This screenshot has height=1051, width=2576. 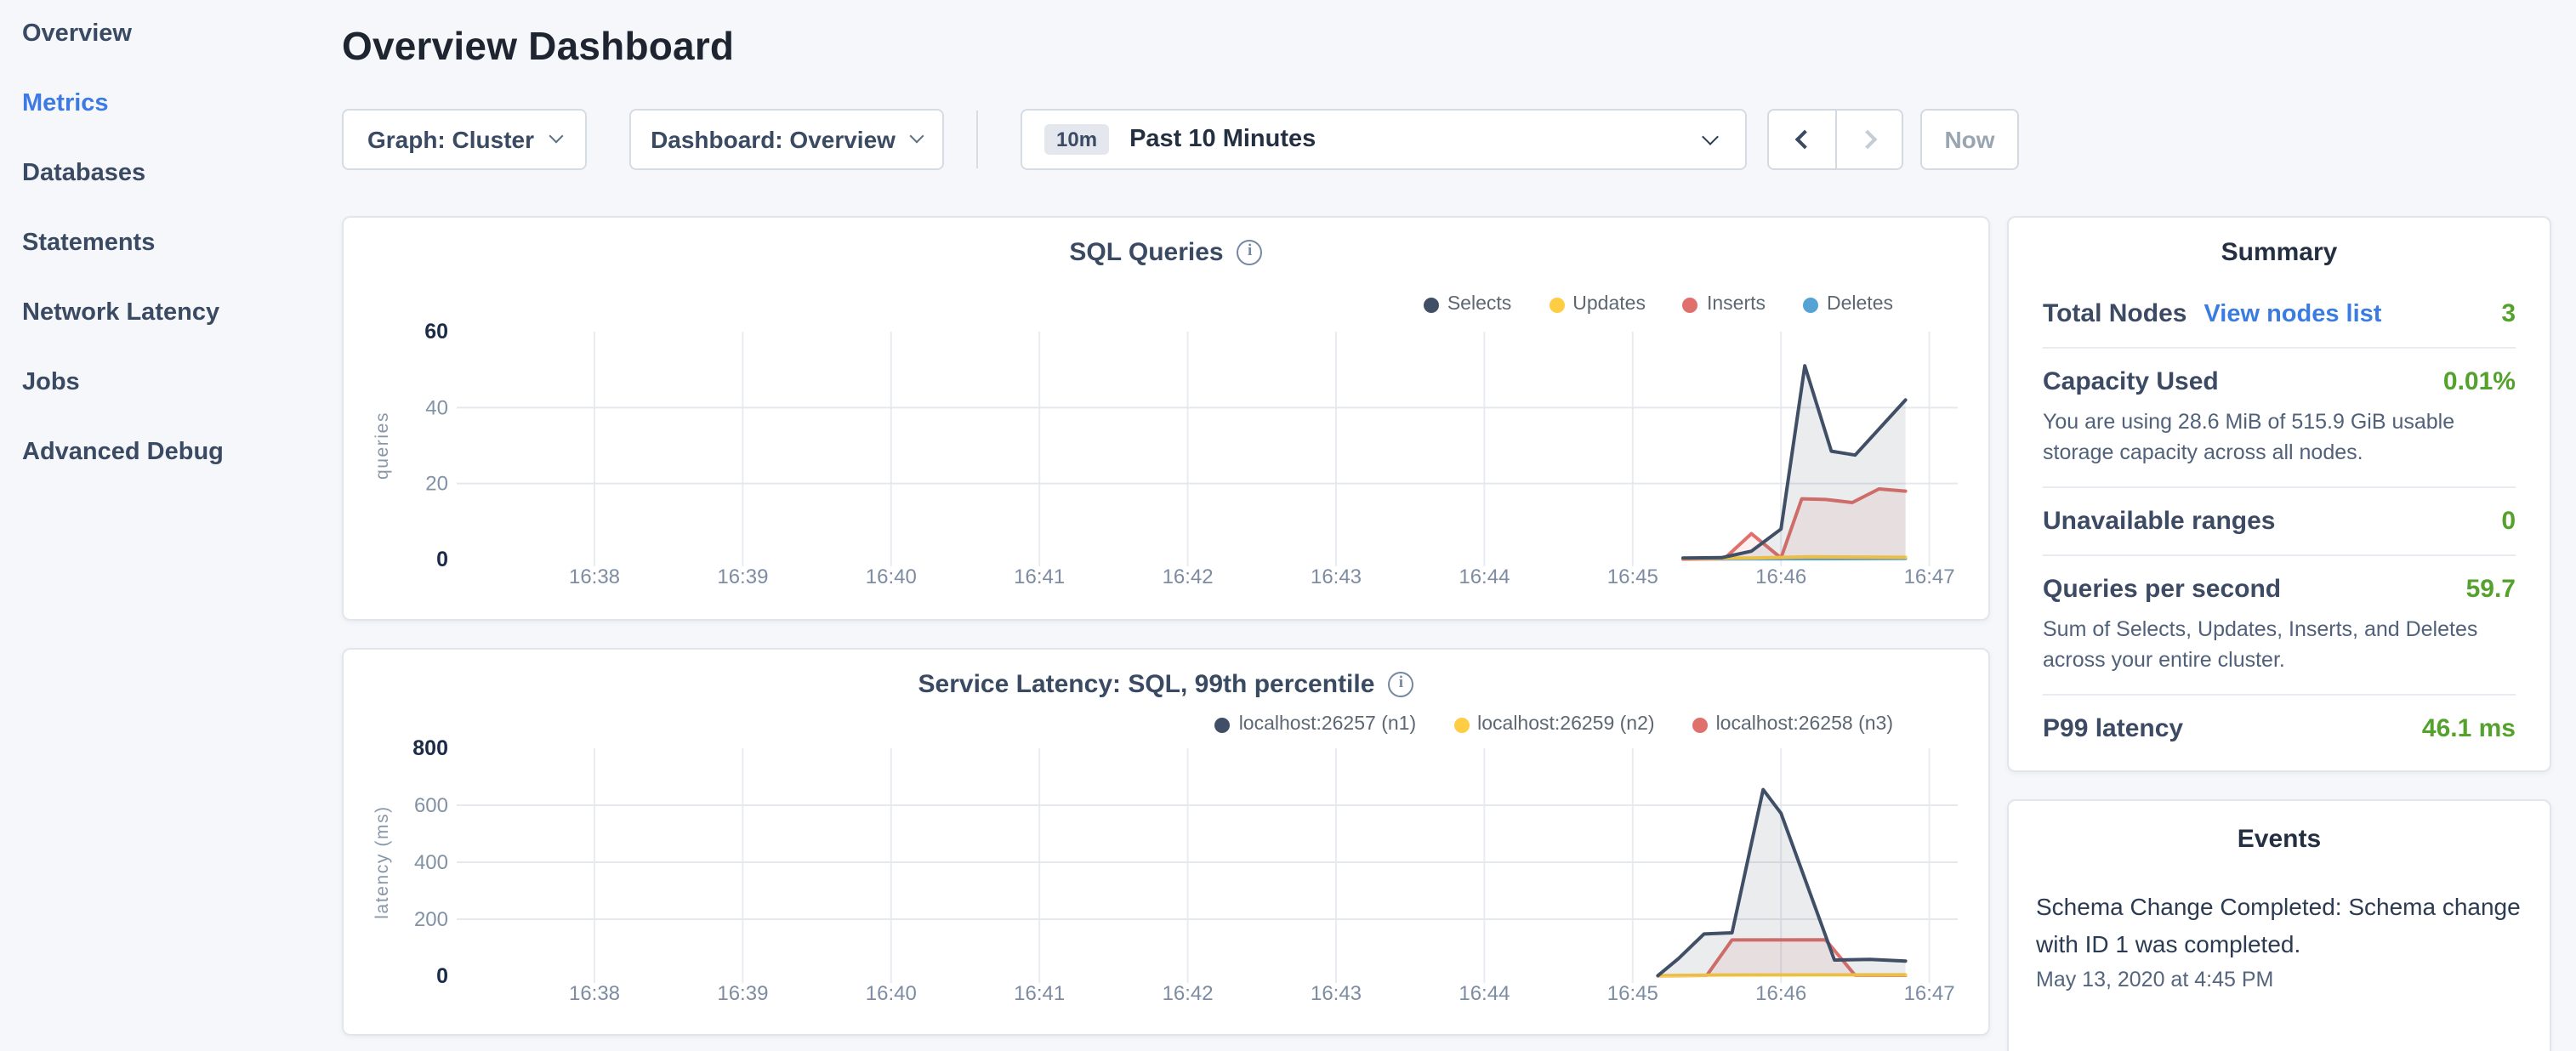 I want to click on summary-row-label: Capacity Used, so click(x=2131, y=381).